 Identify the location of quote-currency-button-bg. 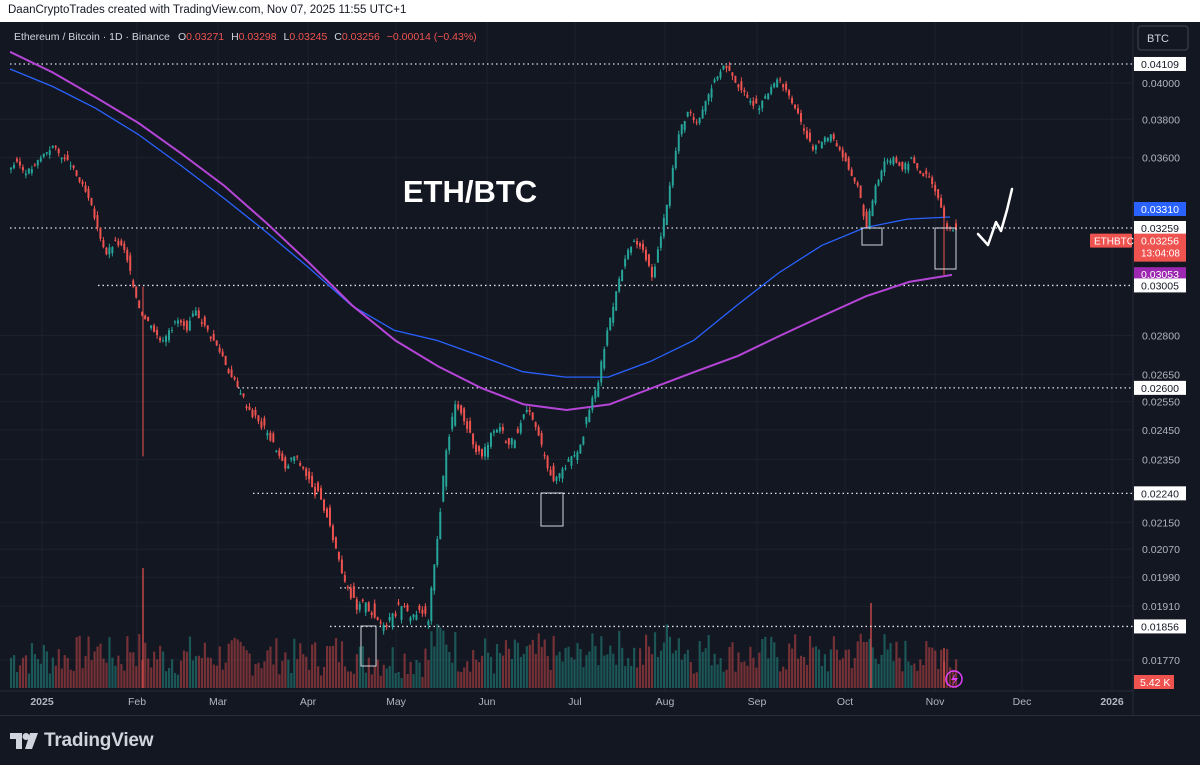
(1163, 38).